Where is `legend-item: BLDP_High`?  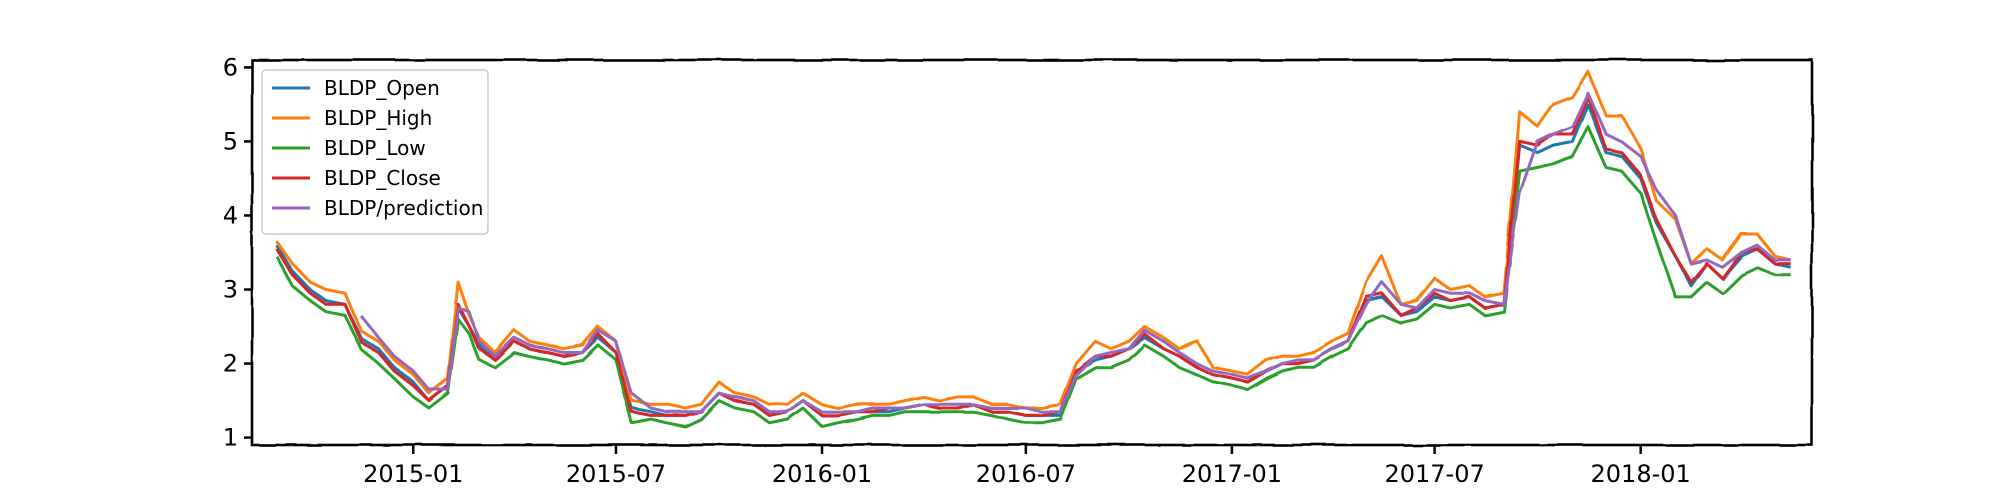 legend-item: BLDP_High is located at coordinates (352, 118).